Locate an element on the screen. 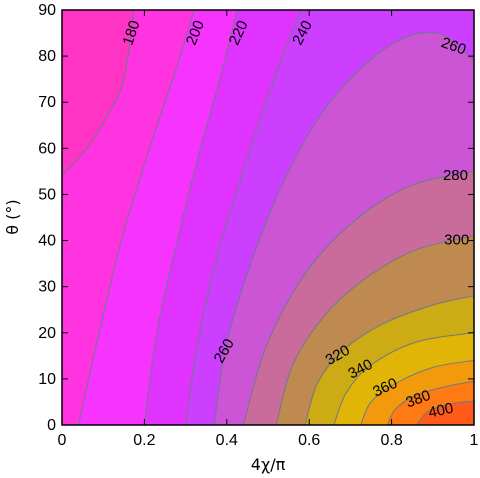 This screenshot has width=480, height=478. contour-label: 180 is located at coordinates (132, 32).